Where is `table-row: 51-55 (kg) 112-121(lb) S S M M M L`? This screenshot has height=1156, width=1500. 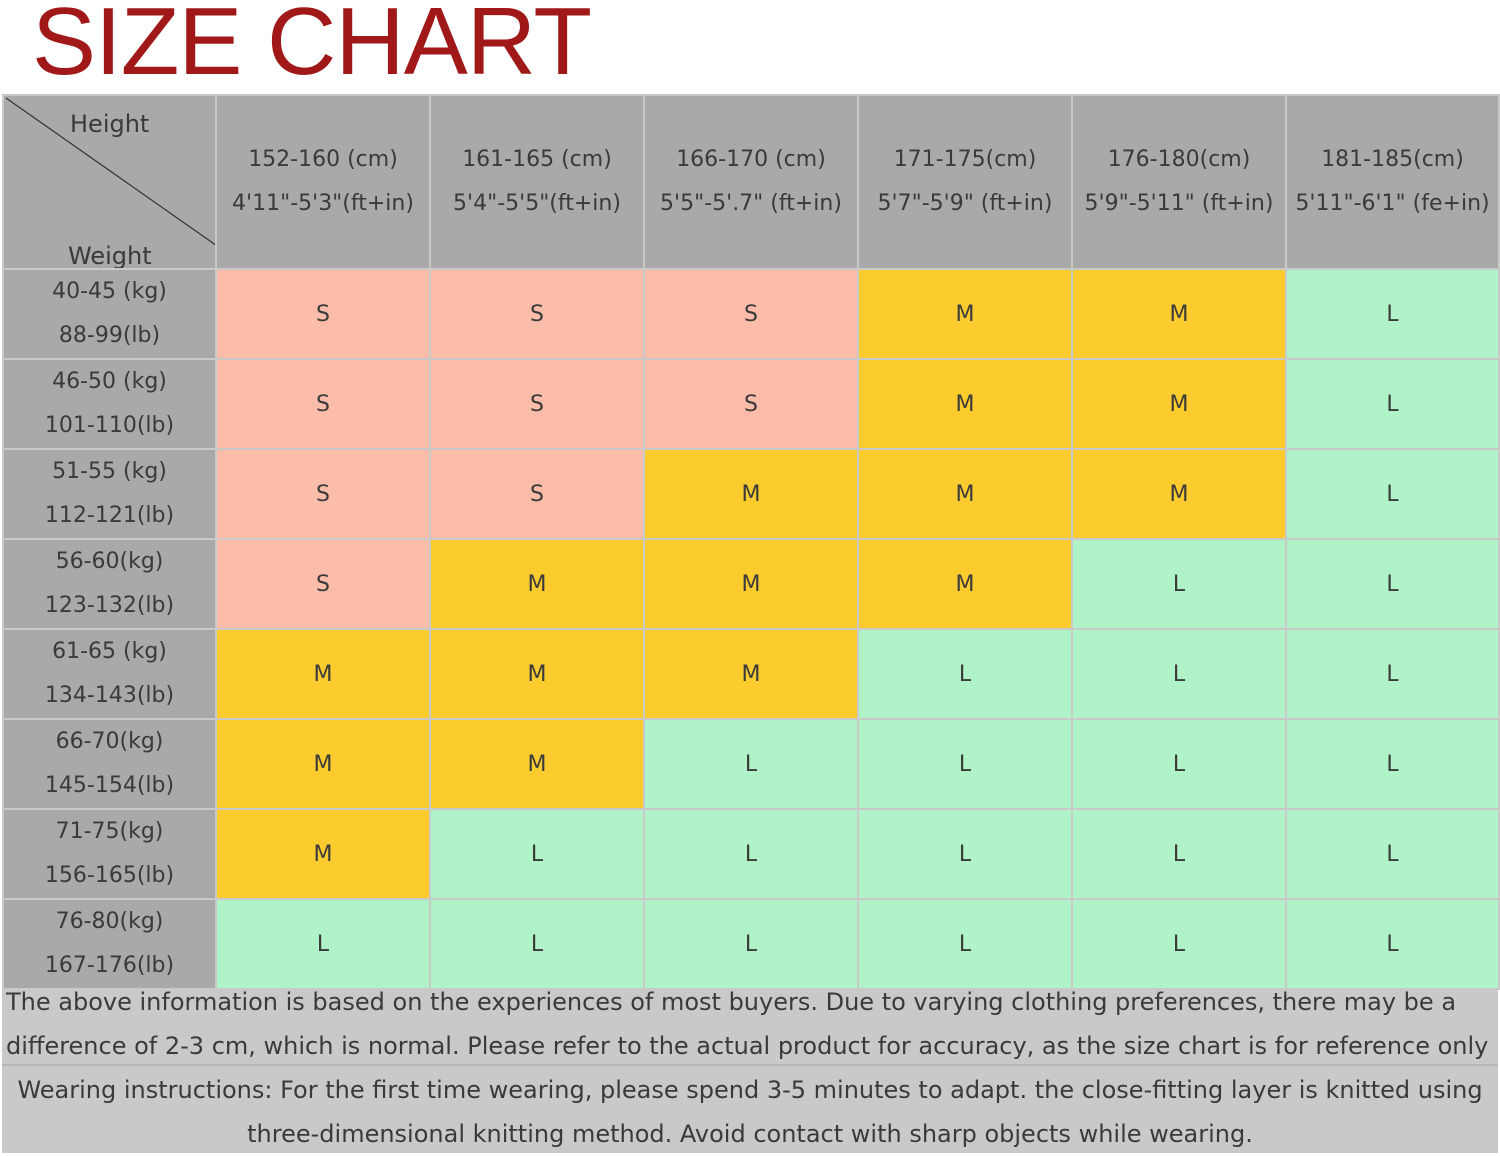
table-row: 51-55 (kg) 112-121(lb) S S M M M L is located at coordinates (751, 494).